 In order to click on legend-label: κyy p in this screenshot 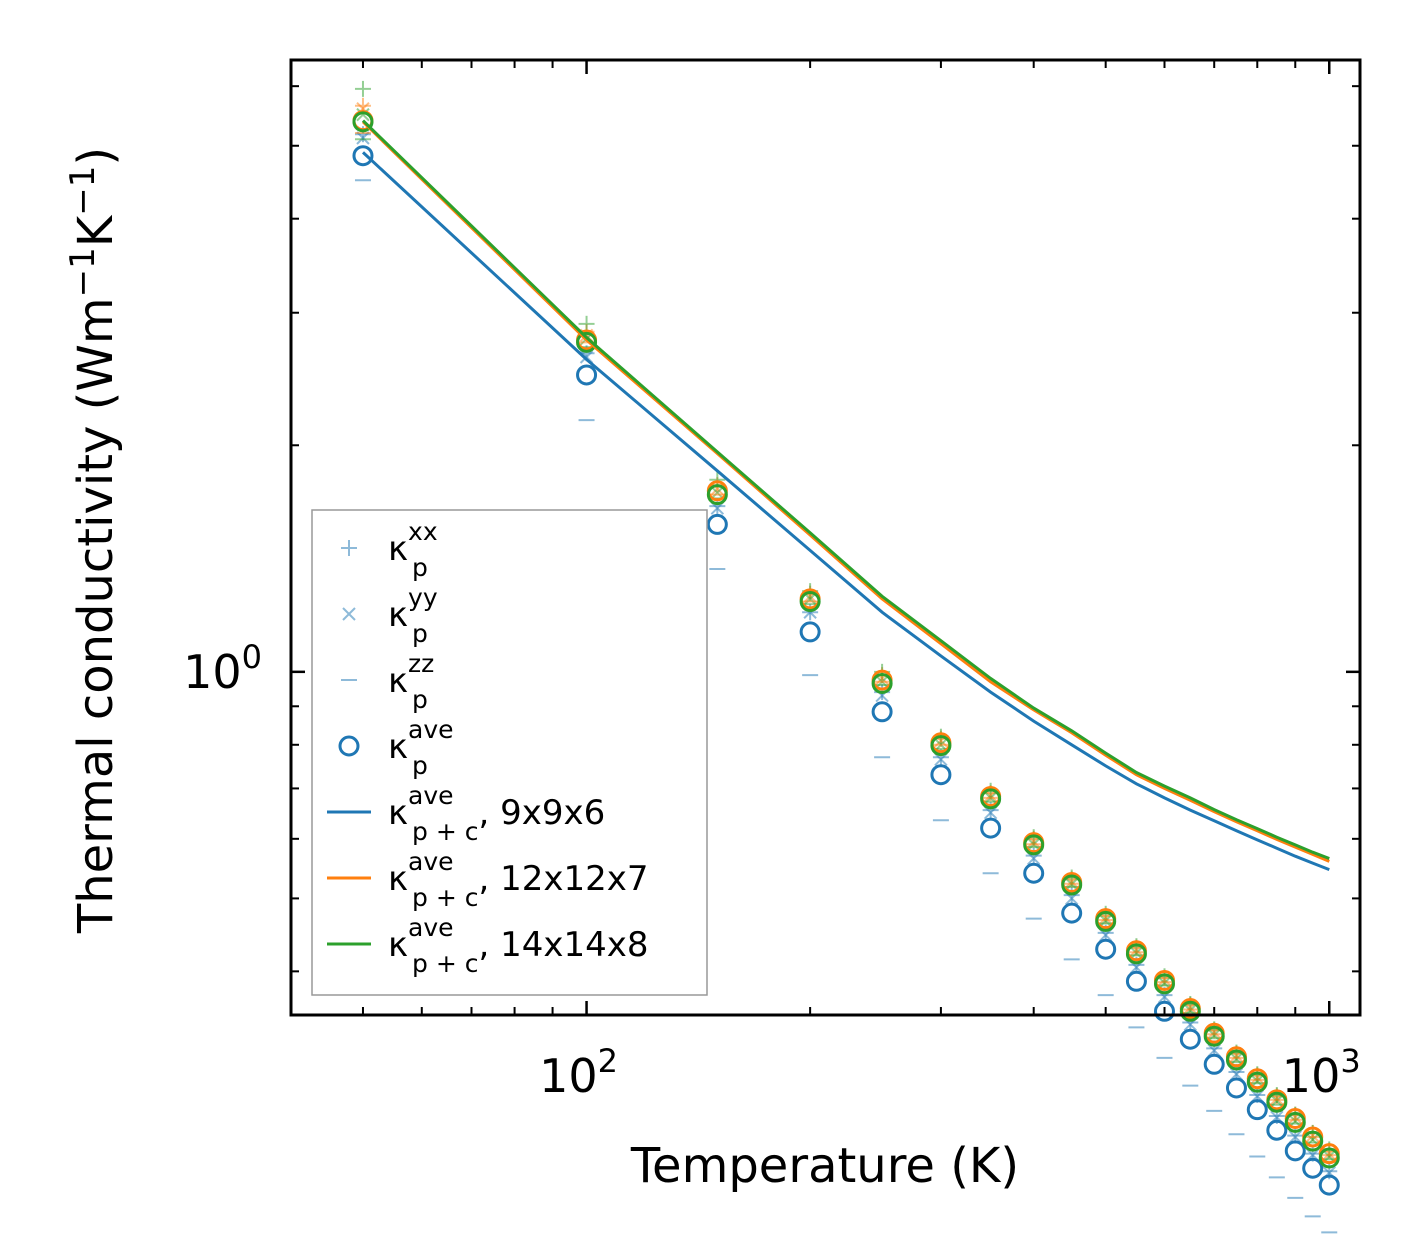, I will do `click(413, 615)`.